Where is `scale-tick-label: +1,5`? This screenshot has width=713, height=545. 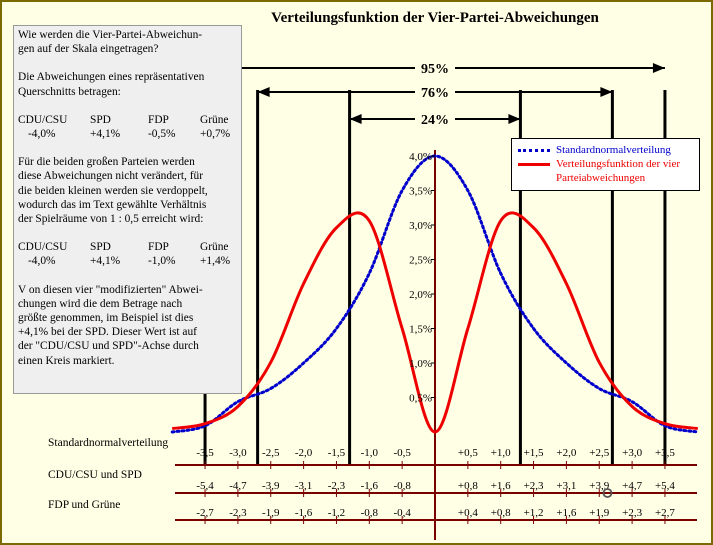
scale-tick-label: +1,5 is located at coordinates (534, 453).